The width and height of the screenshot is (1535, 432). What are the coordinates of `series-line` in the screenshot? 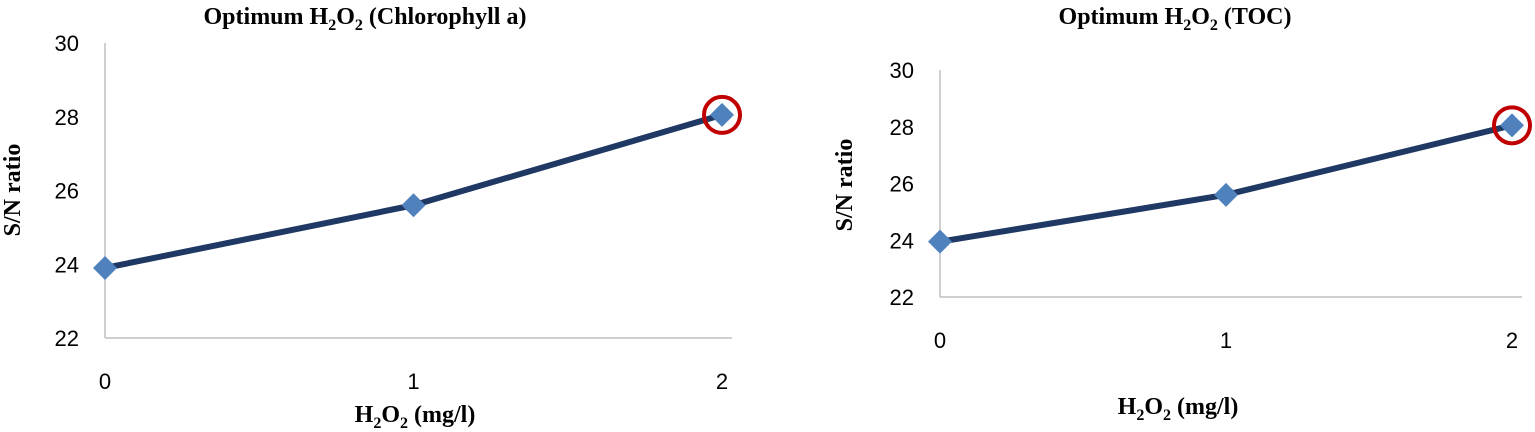 It's located at (413, 191).